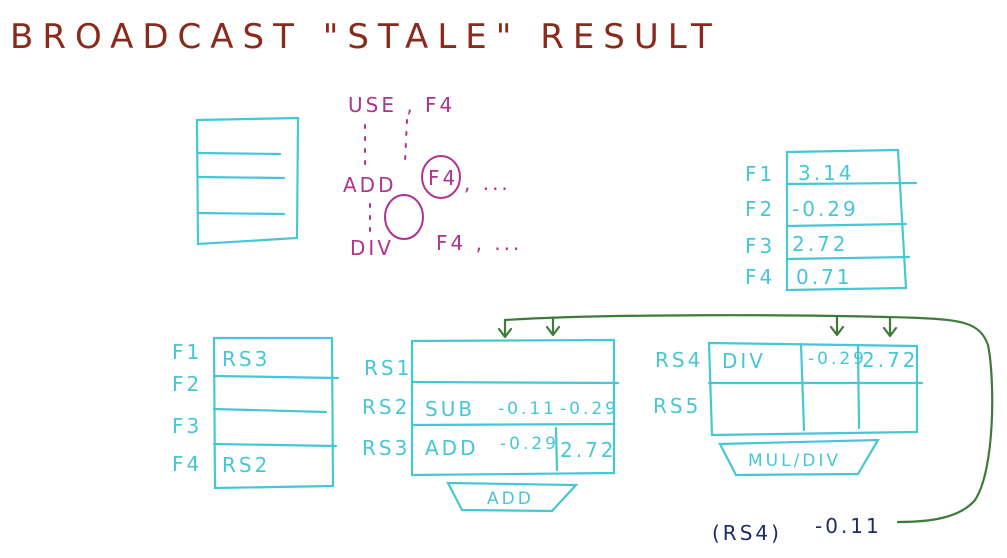 The image size is (1007, 558). I want to click on muldiv-unit: MUL/DIV, so click(799, 457).